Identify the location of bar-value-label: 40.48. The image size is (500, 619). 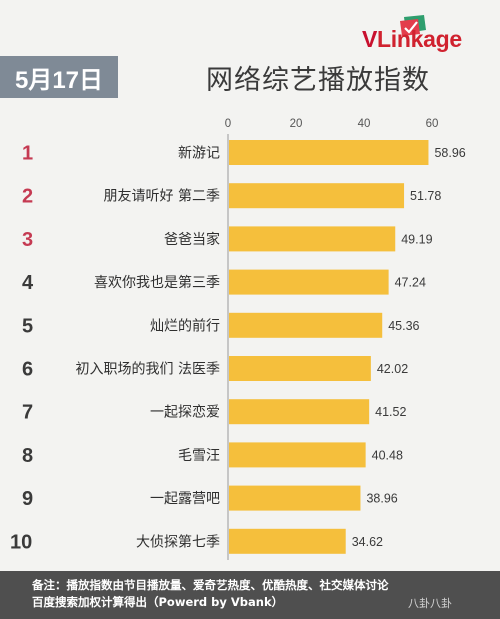
(387, 455).